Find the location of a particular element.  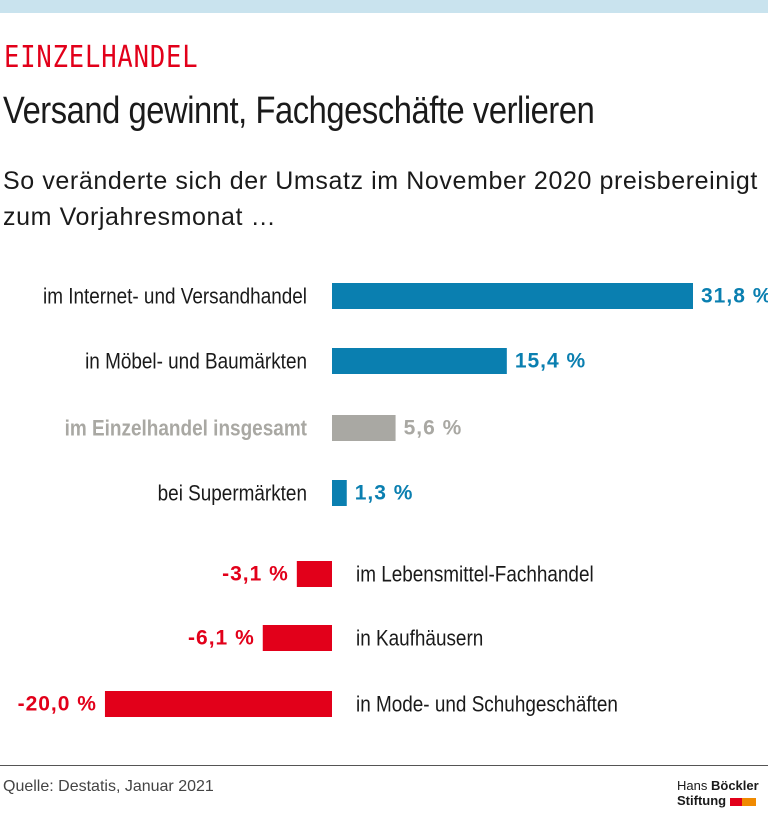

value-label: -20,0 % is located at coordinates (57, 704).